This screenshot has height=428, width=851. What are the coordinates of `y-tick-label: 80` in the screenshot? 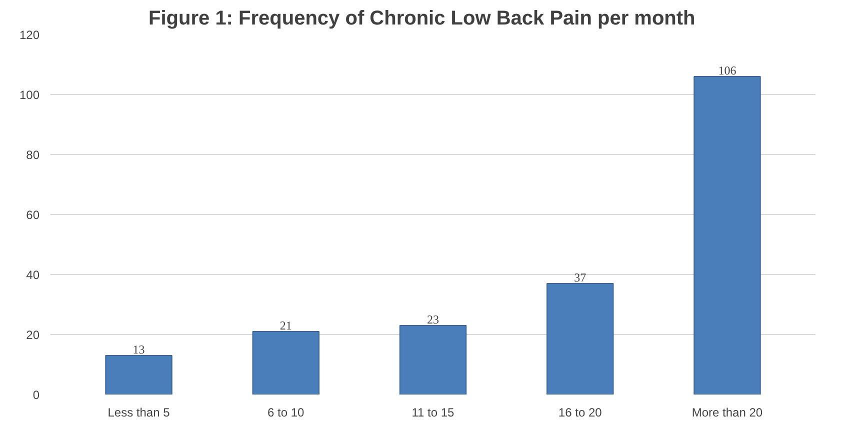 It's located at (33, 155).